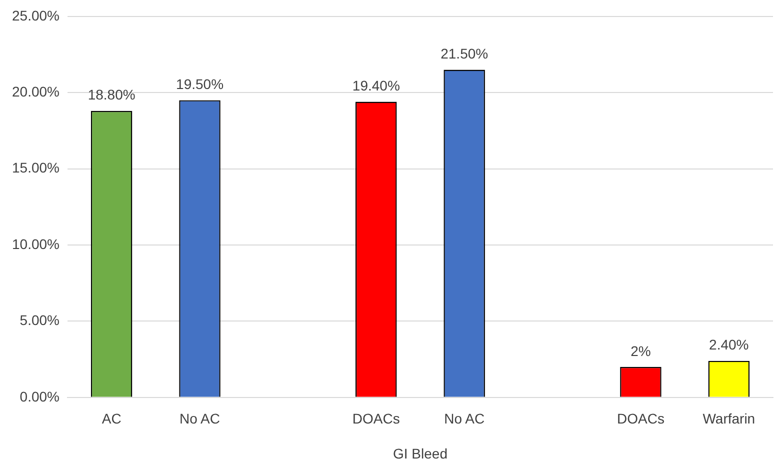  I want to click on x-axis-title: GI Bleed, so click(420, 453).